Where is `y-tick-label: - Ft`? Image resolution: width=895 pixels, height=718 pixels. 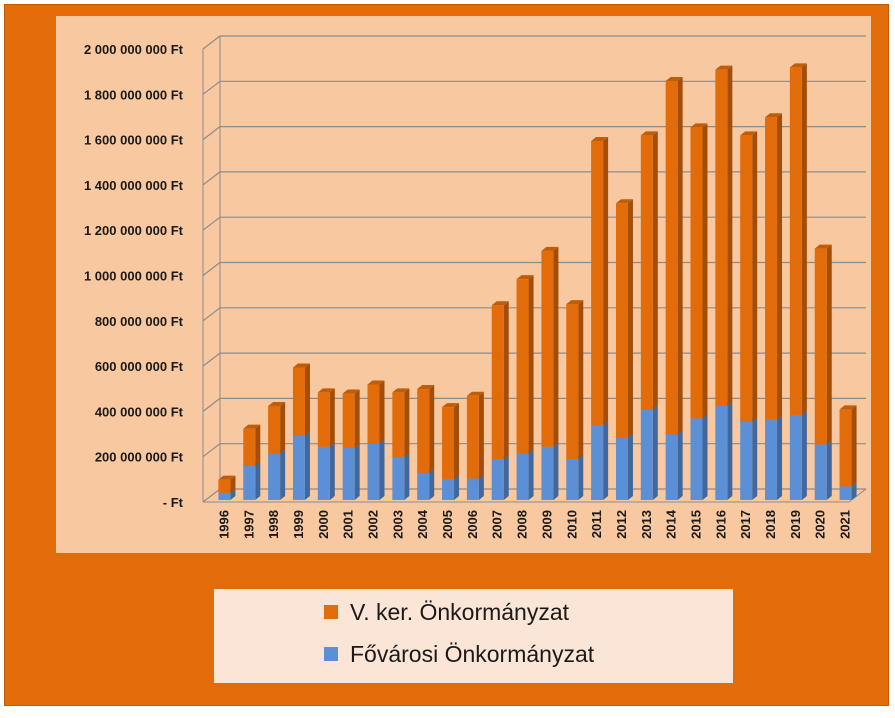
y-tick-label: - Ft is located at coordinates (173, 502).